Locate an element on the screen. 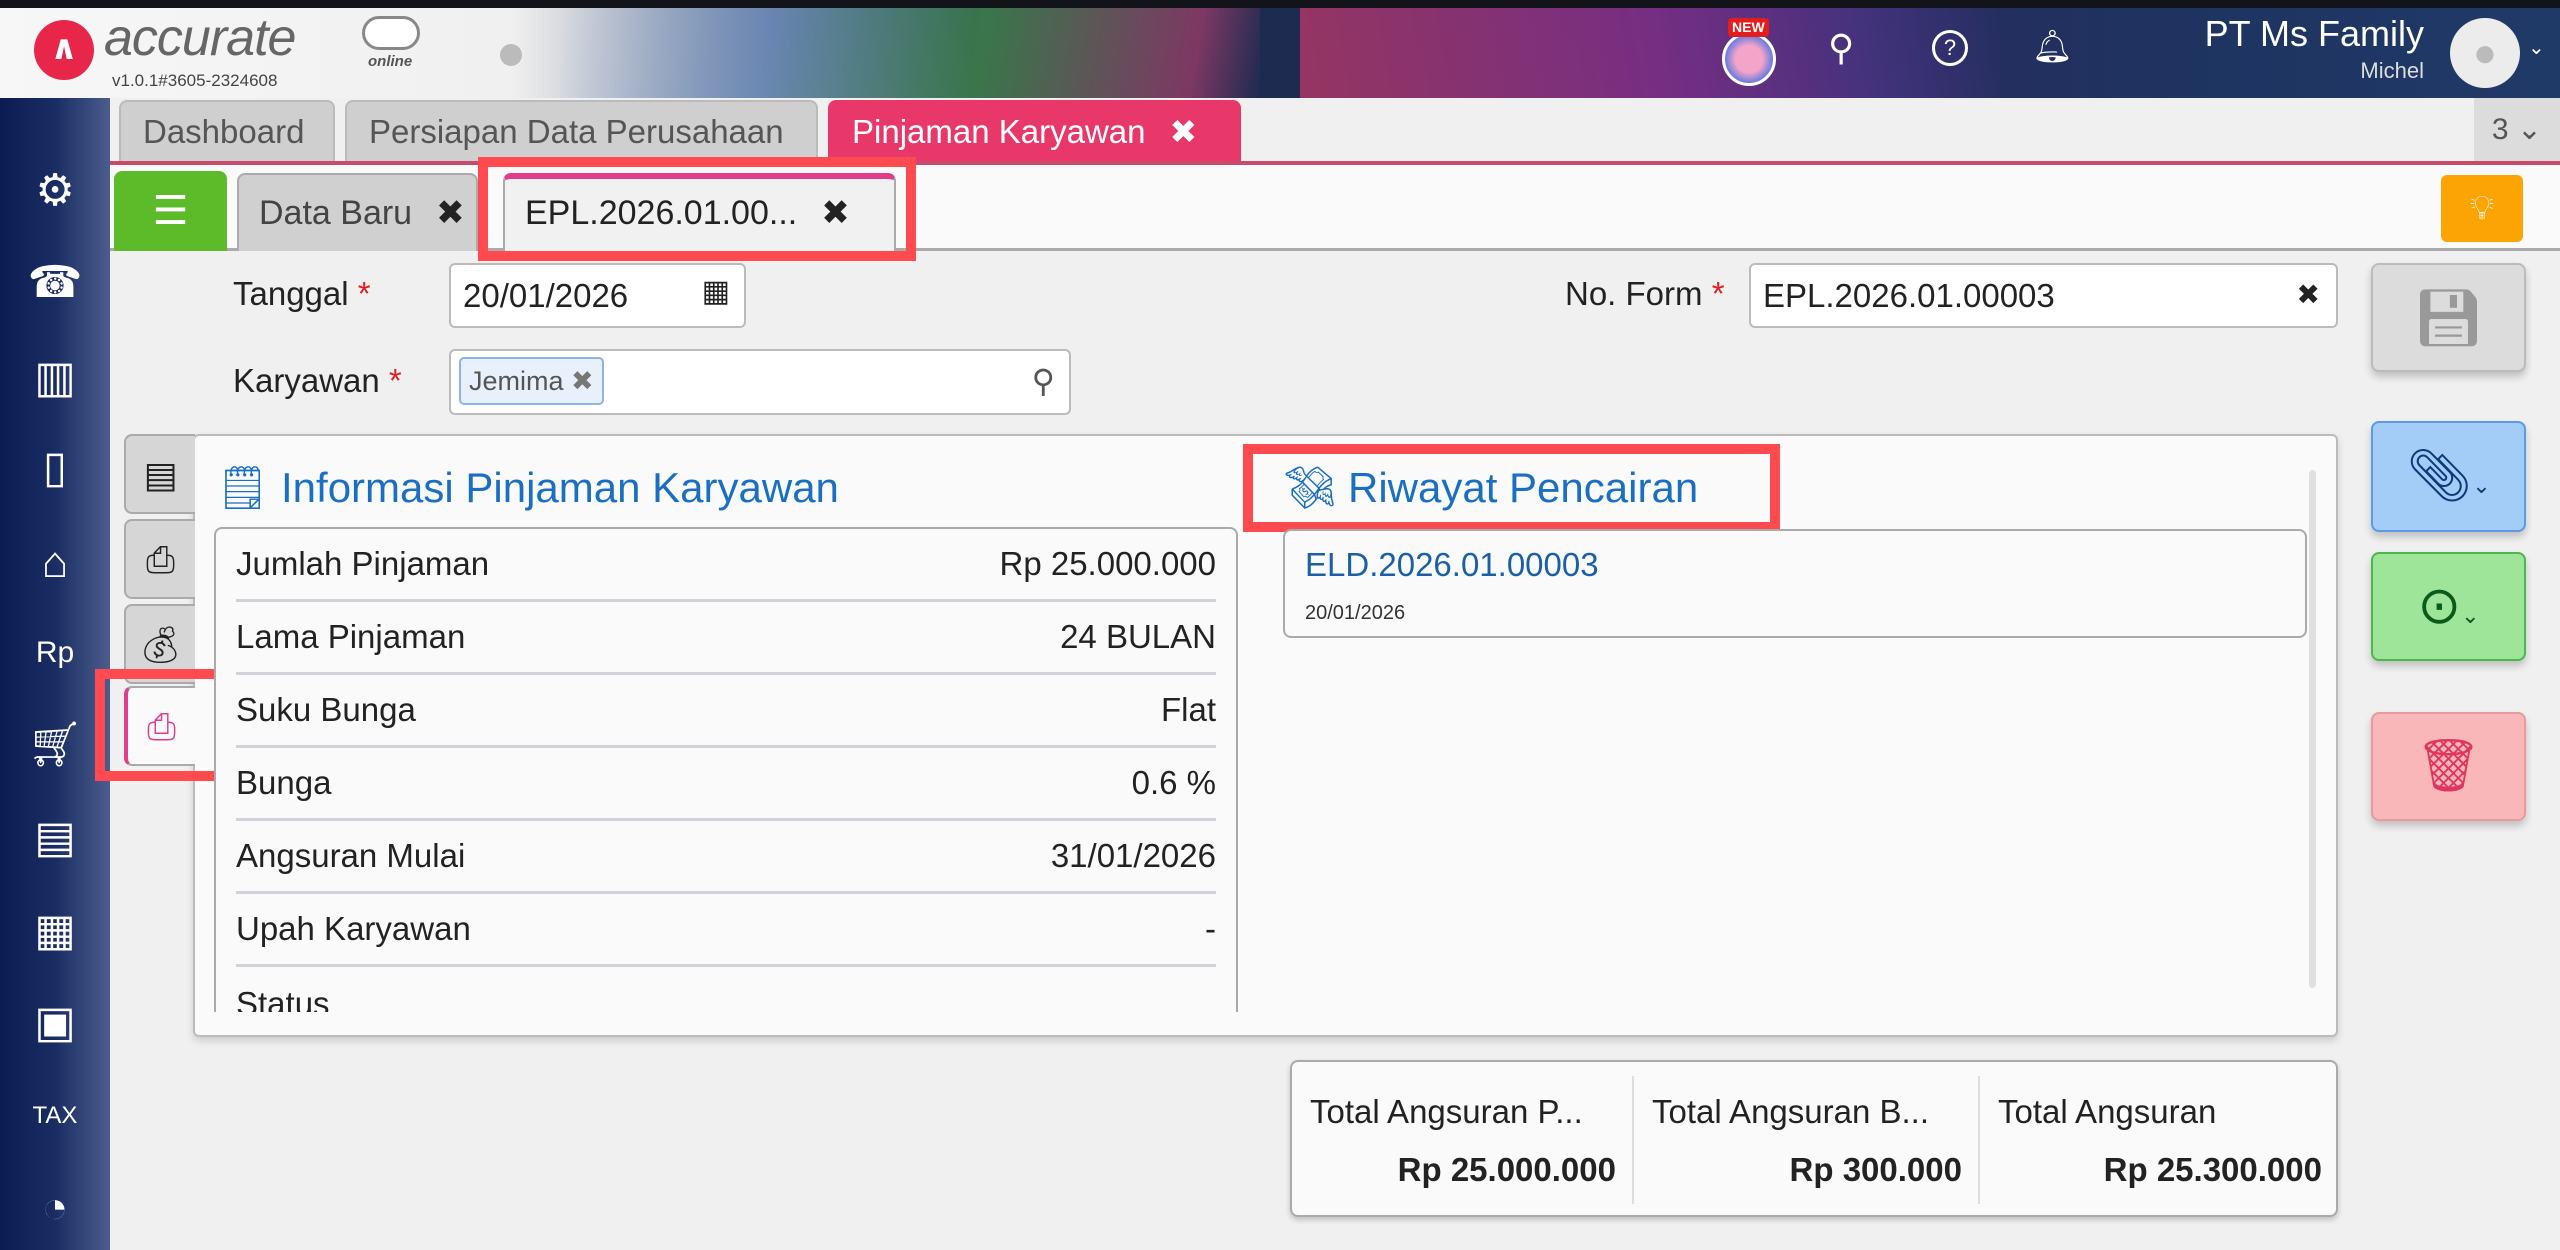  total-pokok: Total Angsuran P... Rp 25.000.000 is located at coordinates (1463, 1140).